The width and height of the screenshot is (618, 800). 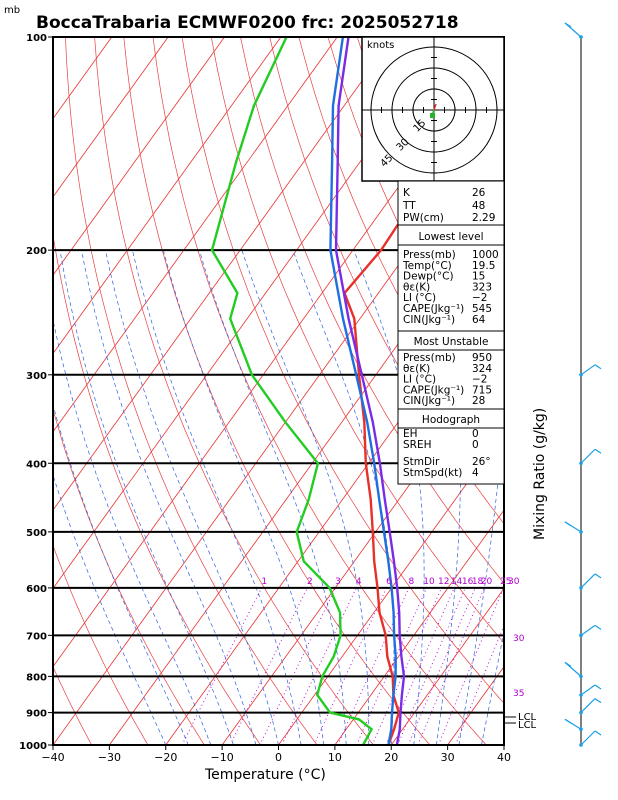 What do you see at coordinates (419, 380) in the screenshot?
I see `most-unstable-row-label: LI (°C)` at bounding box center [419, 380].